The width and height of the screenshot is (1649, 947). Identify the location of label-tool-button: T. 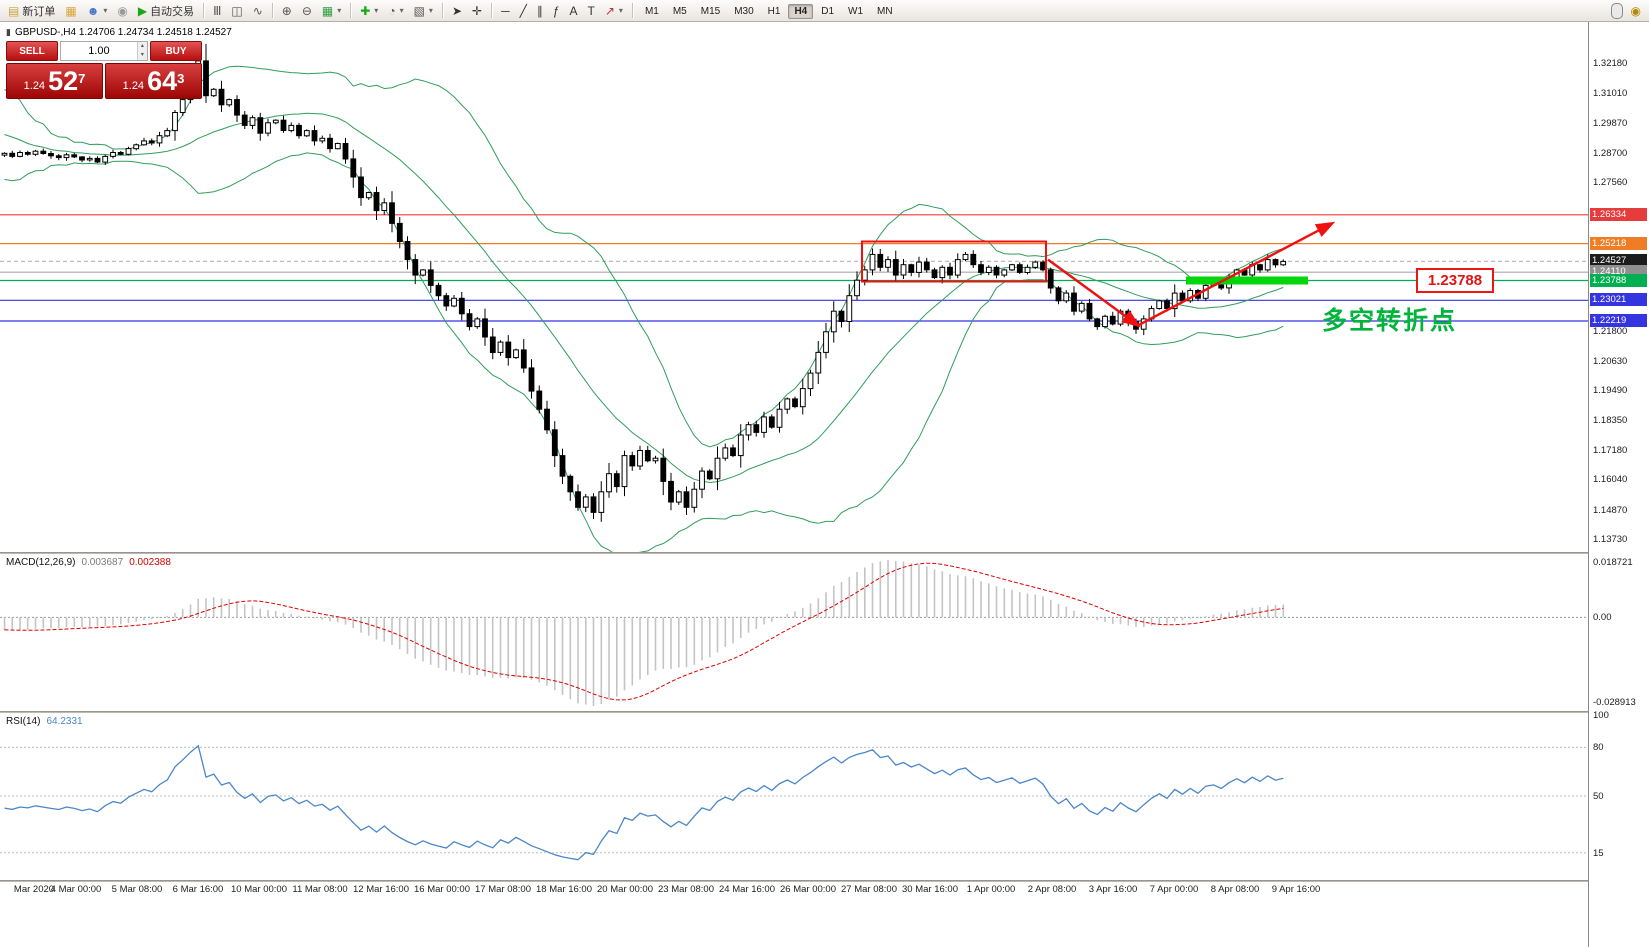
(591, 11).